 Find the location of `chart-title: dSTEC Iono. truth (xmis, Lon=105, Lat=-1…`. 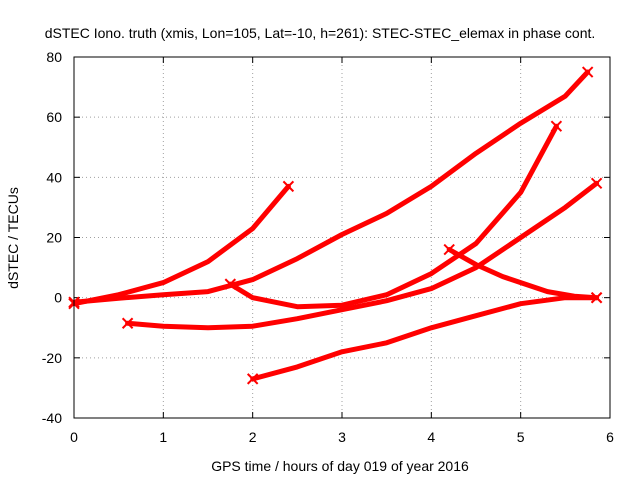

chart-title: dSTEC Iono. truth (xmis, Lon=105, Lat=-1… is located at coordinates (320, 33).